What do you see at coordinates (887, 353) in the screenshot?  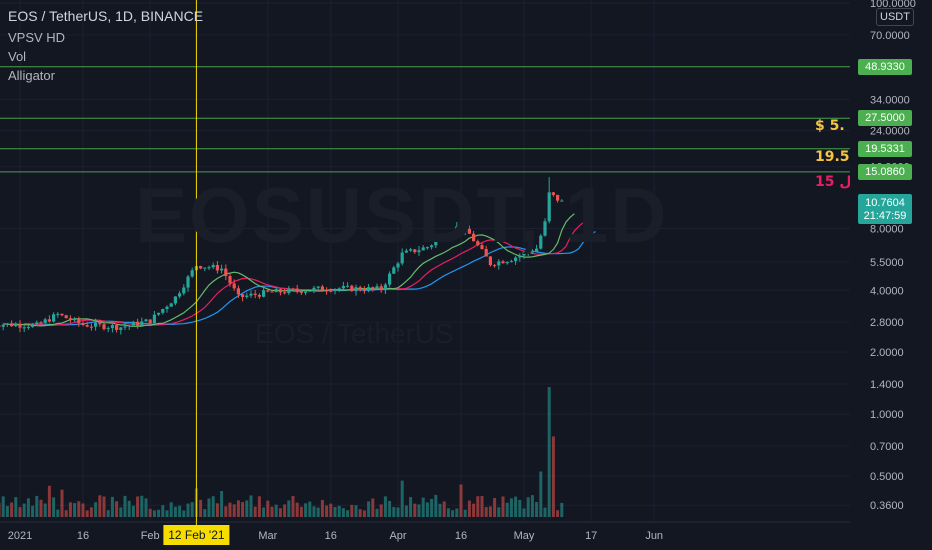 I see `price-axis-label: 2.0000` at bounding box center [887, 353].